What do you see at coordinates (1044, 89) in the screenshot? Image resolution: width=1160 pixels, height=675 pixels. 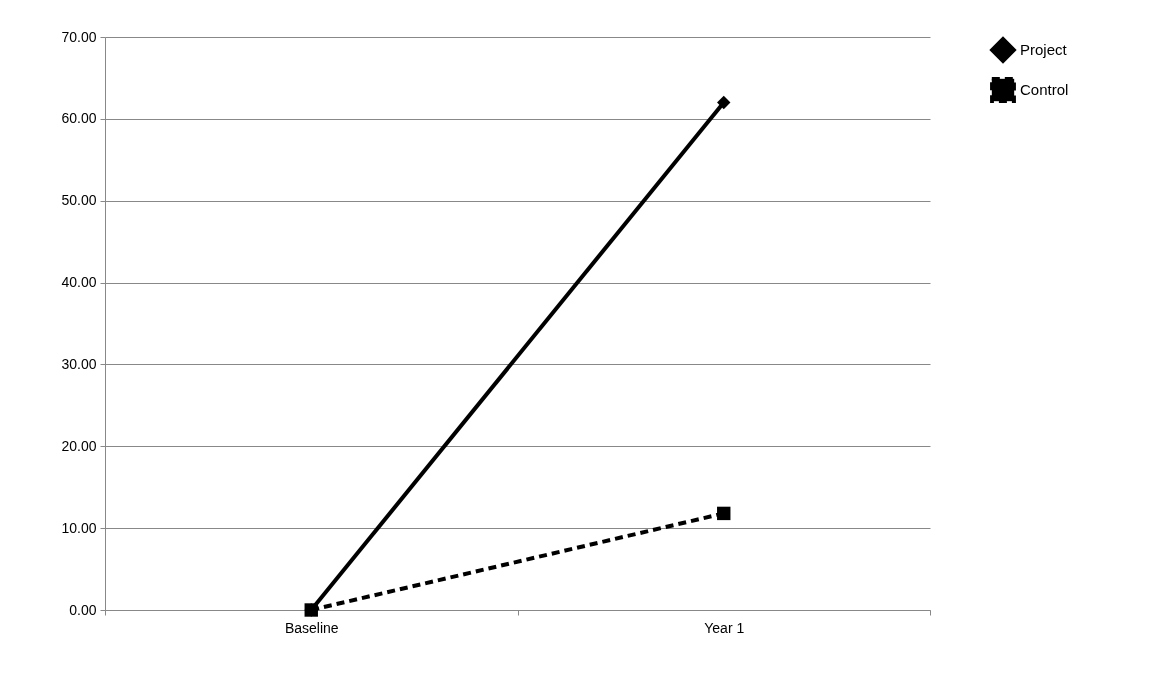 I see `legend-label: Control` at bounding box center [1044, 89].